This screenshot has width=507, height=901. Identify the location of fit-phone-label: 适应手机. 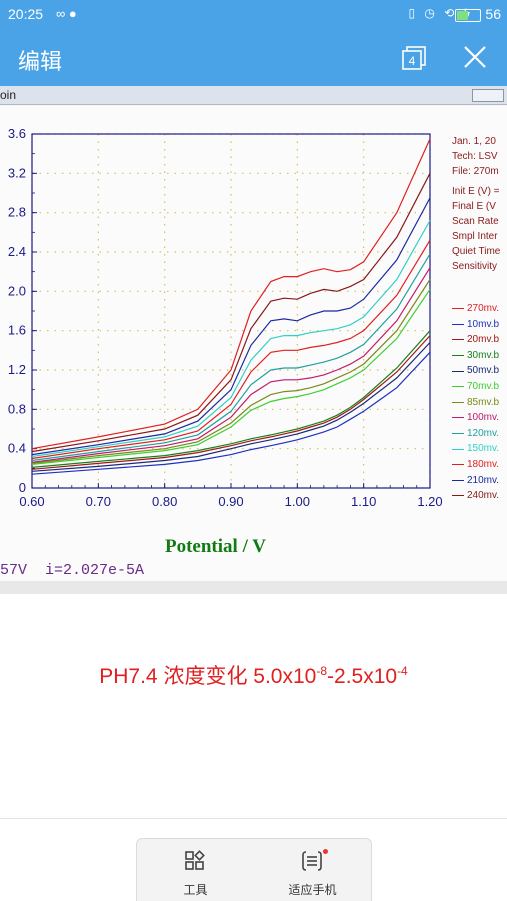
(312, 890).